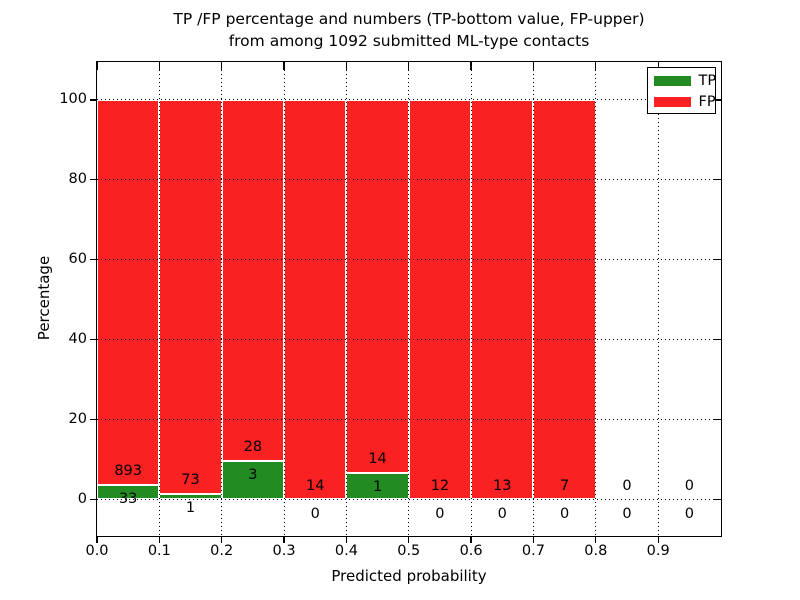  What do you see at coordinates (672, 81) in the screenshot?
I see `legend-swatch-tp` at bounding box center [672, 81].